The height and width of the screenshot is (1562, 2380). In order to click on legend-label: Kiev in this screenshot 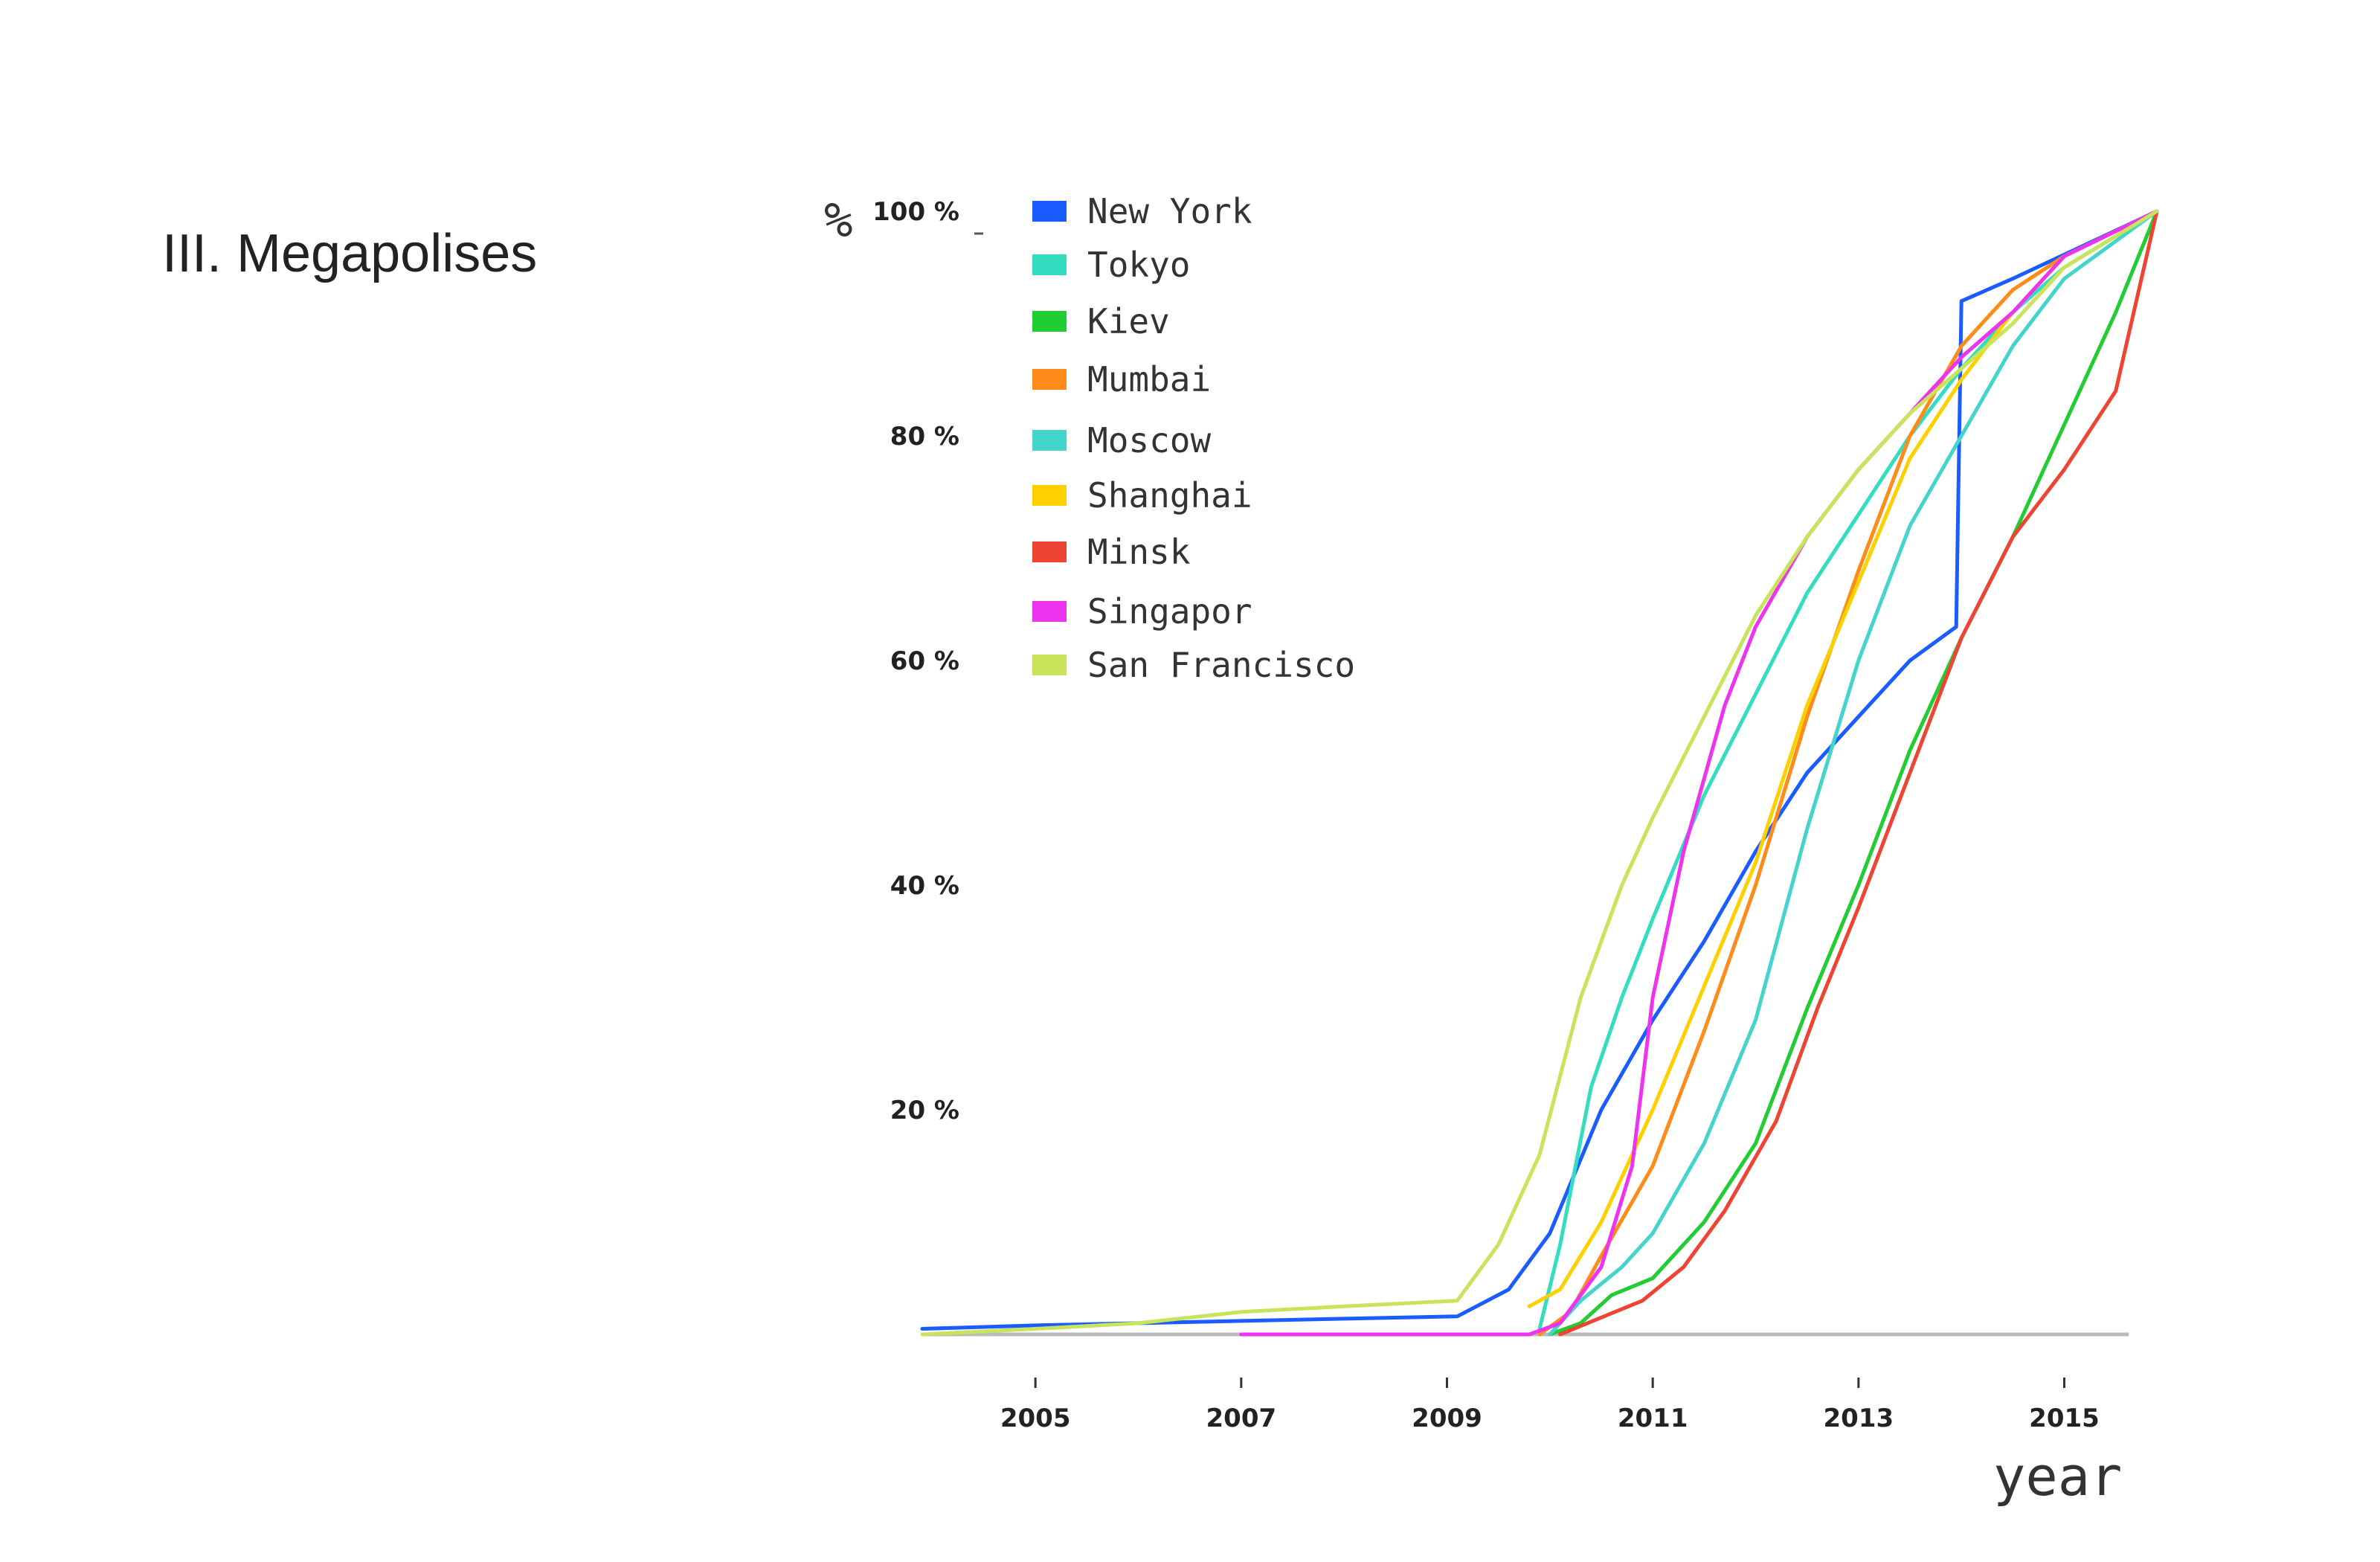, I will do `click(1128, 321)`.